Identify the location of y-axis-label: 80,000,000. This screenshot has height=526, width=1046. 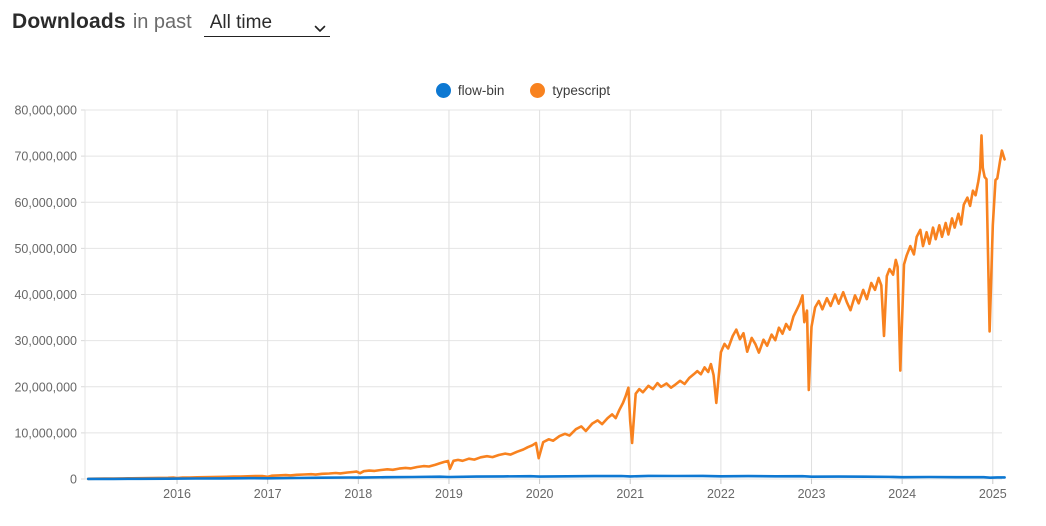
(45, 111).